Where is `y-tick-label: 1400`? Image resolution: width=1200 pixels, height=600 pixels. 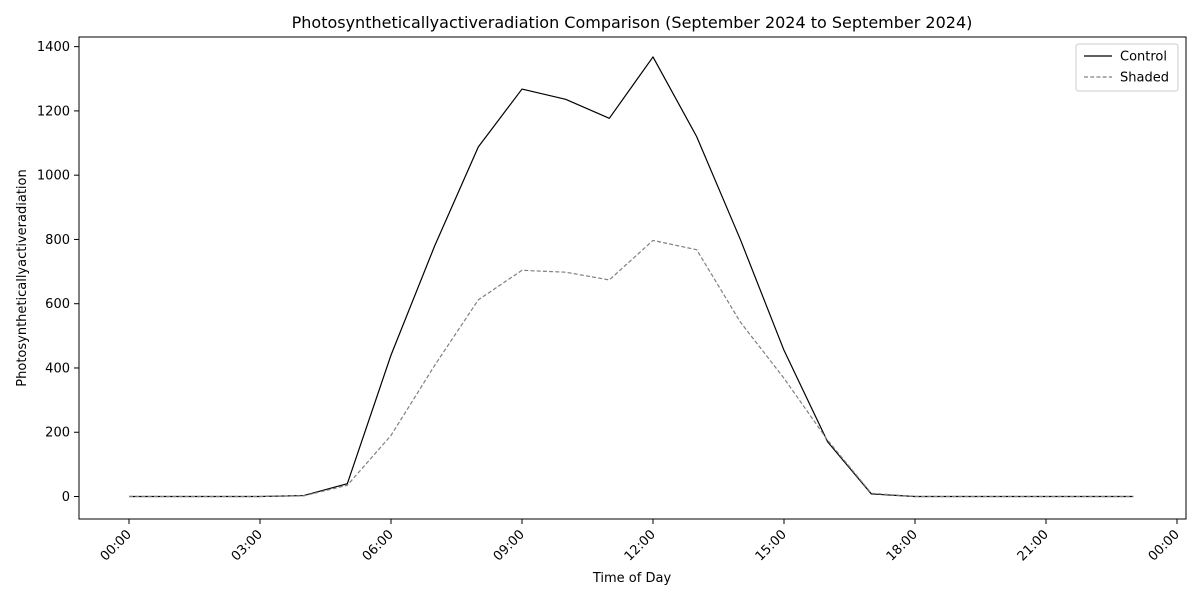 y-tick-label: 1400 is located at coordinates (53, 47).